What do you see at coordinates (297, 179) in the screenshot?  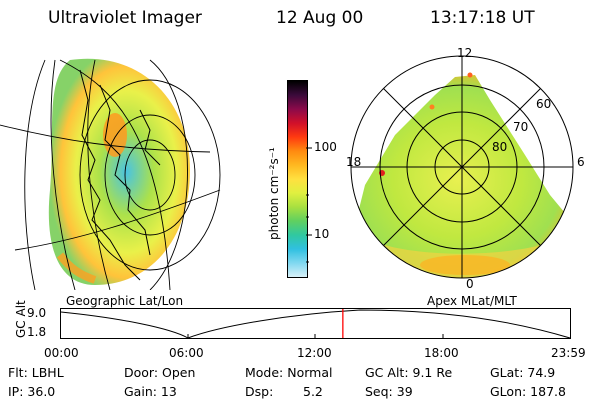 I see `colorbar` at bounding box center [297, 179].